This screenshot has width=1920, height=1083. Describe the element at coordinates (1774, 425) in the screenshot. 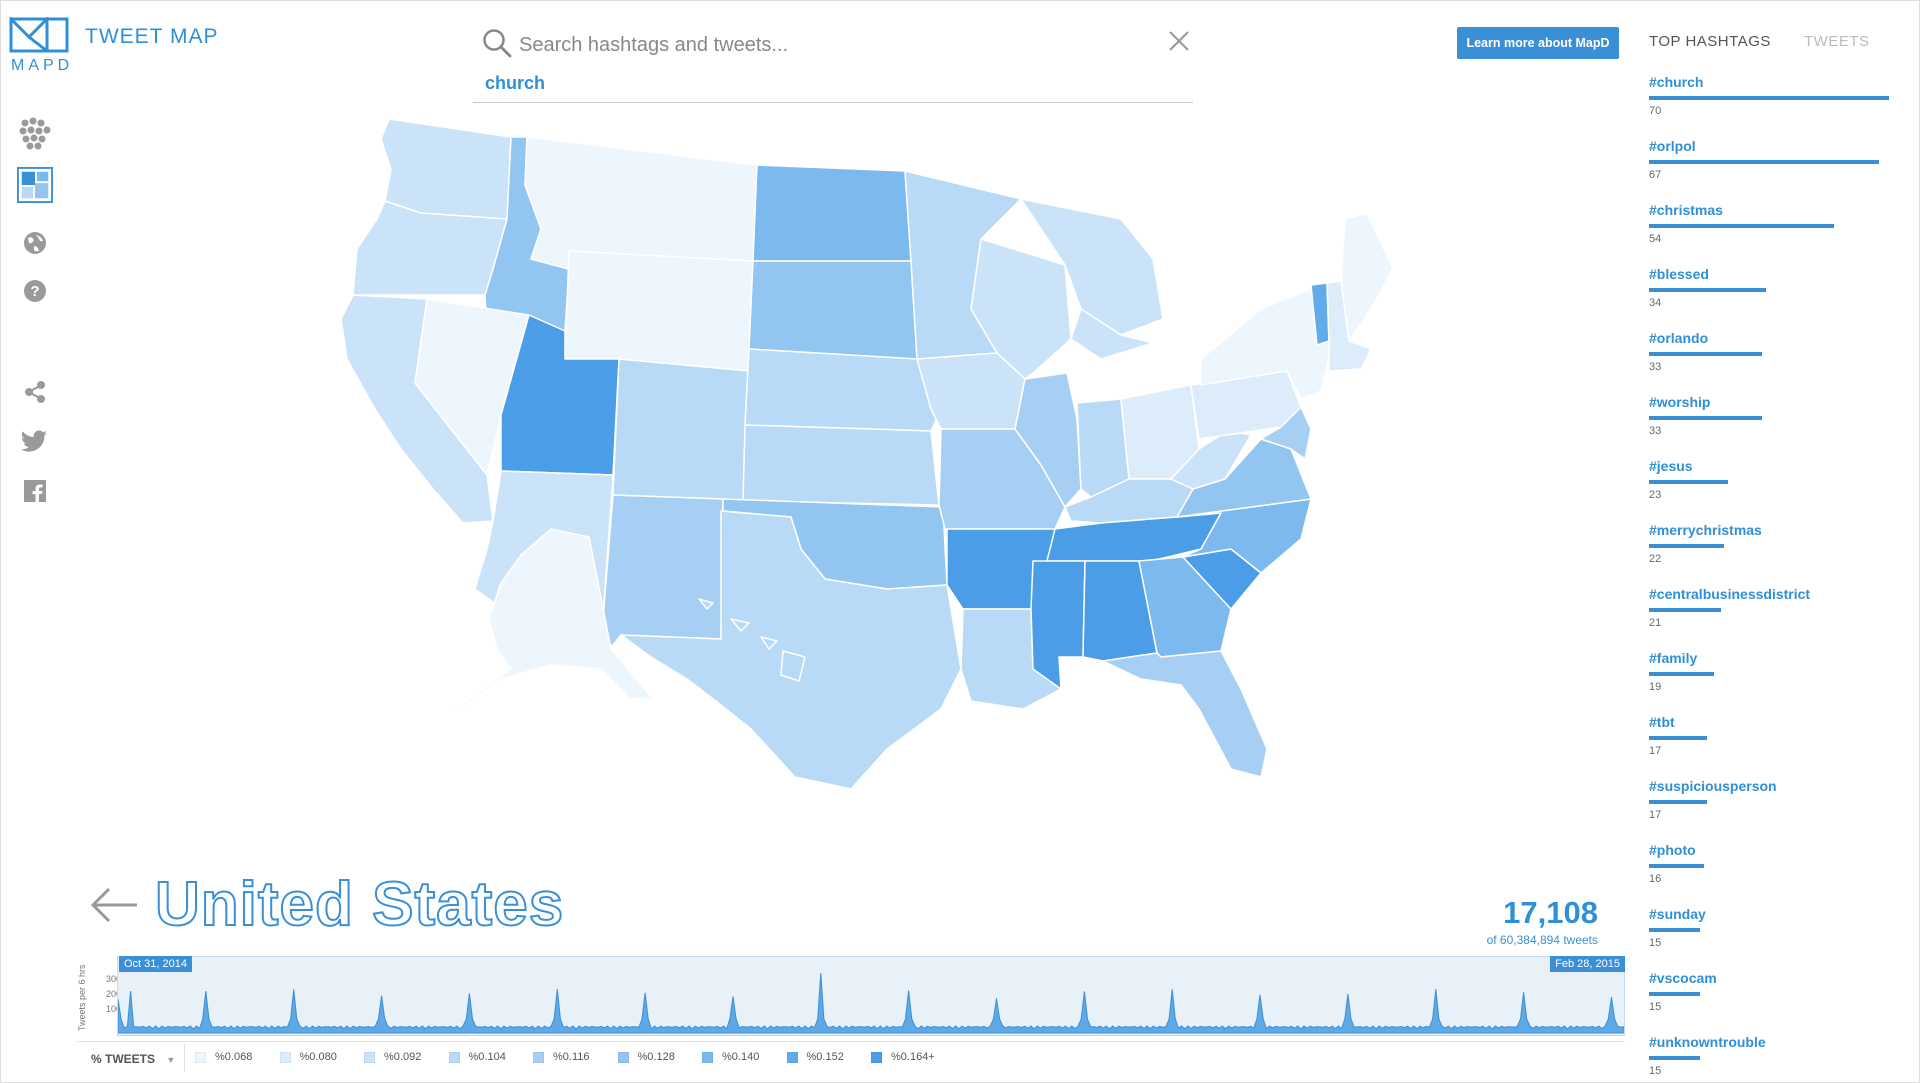

I see `hashtag-item: #worship 33` at that location.